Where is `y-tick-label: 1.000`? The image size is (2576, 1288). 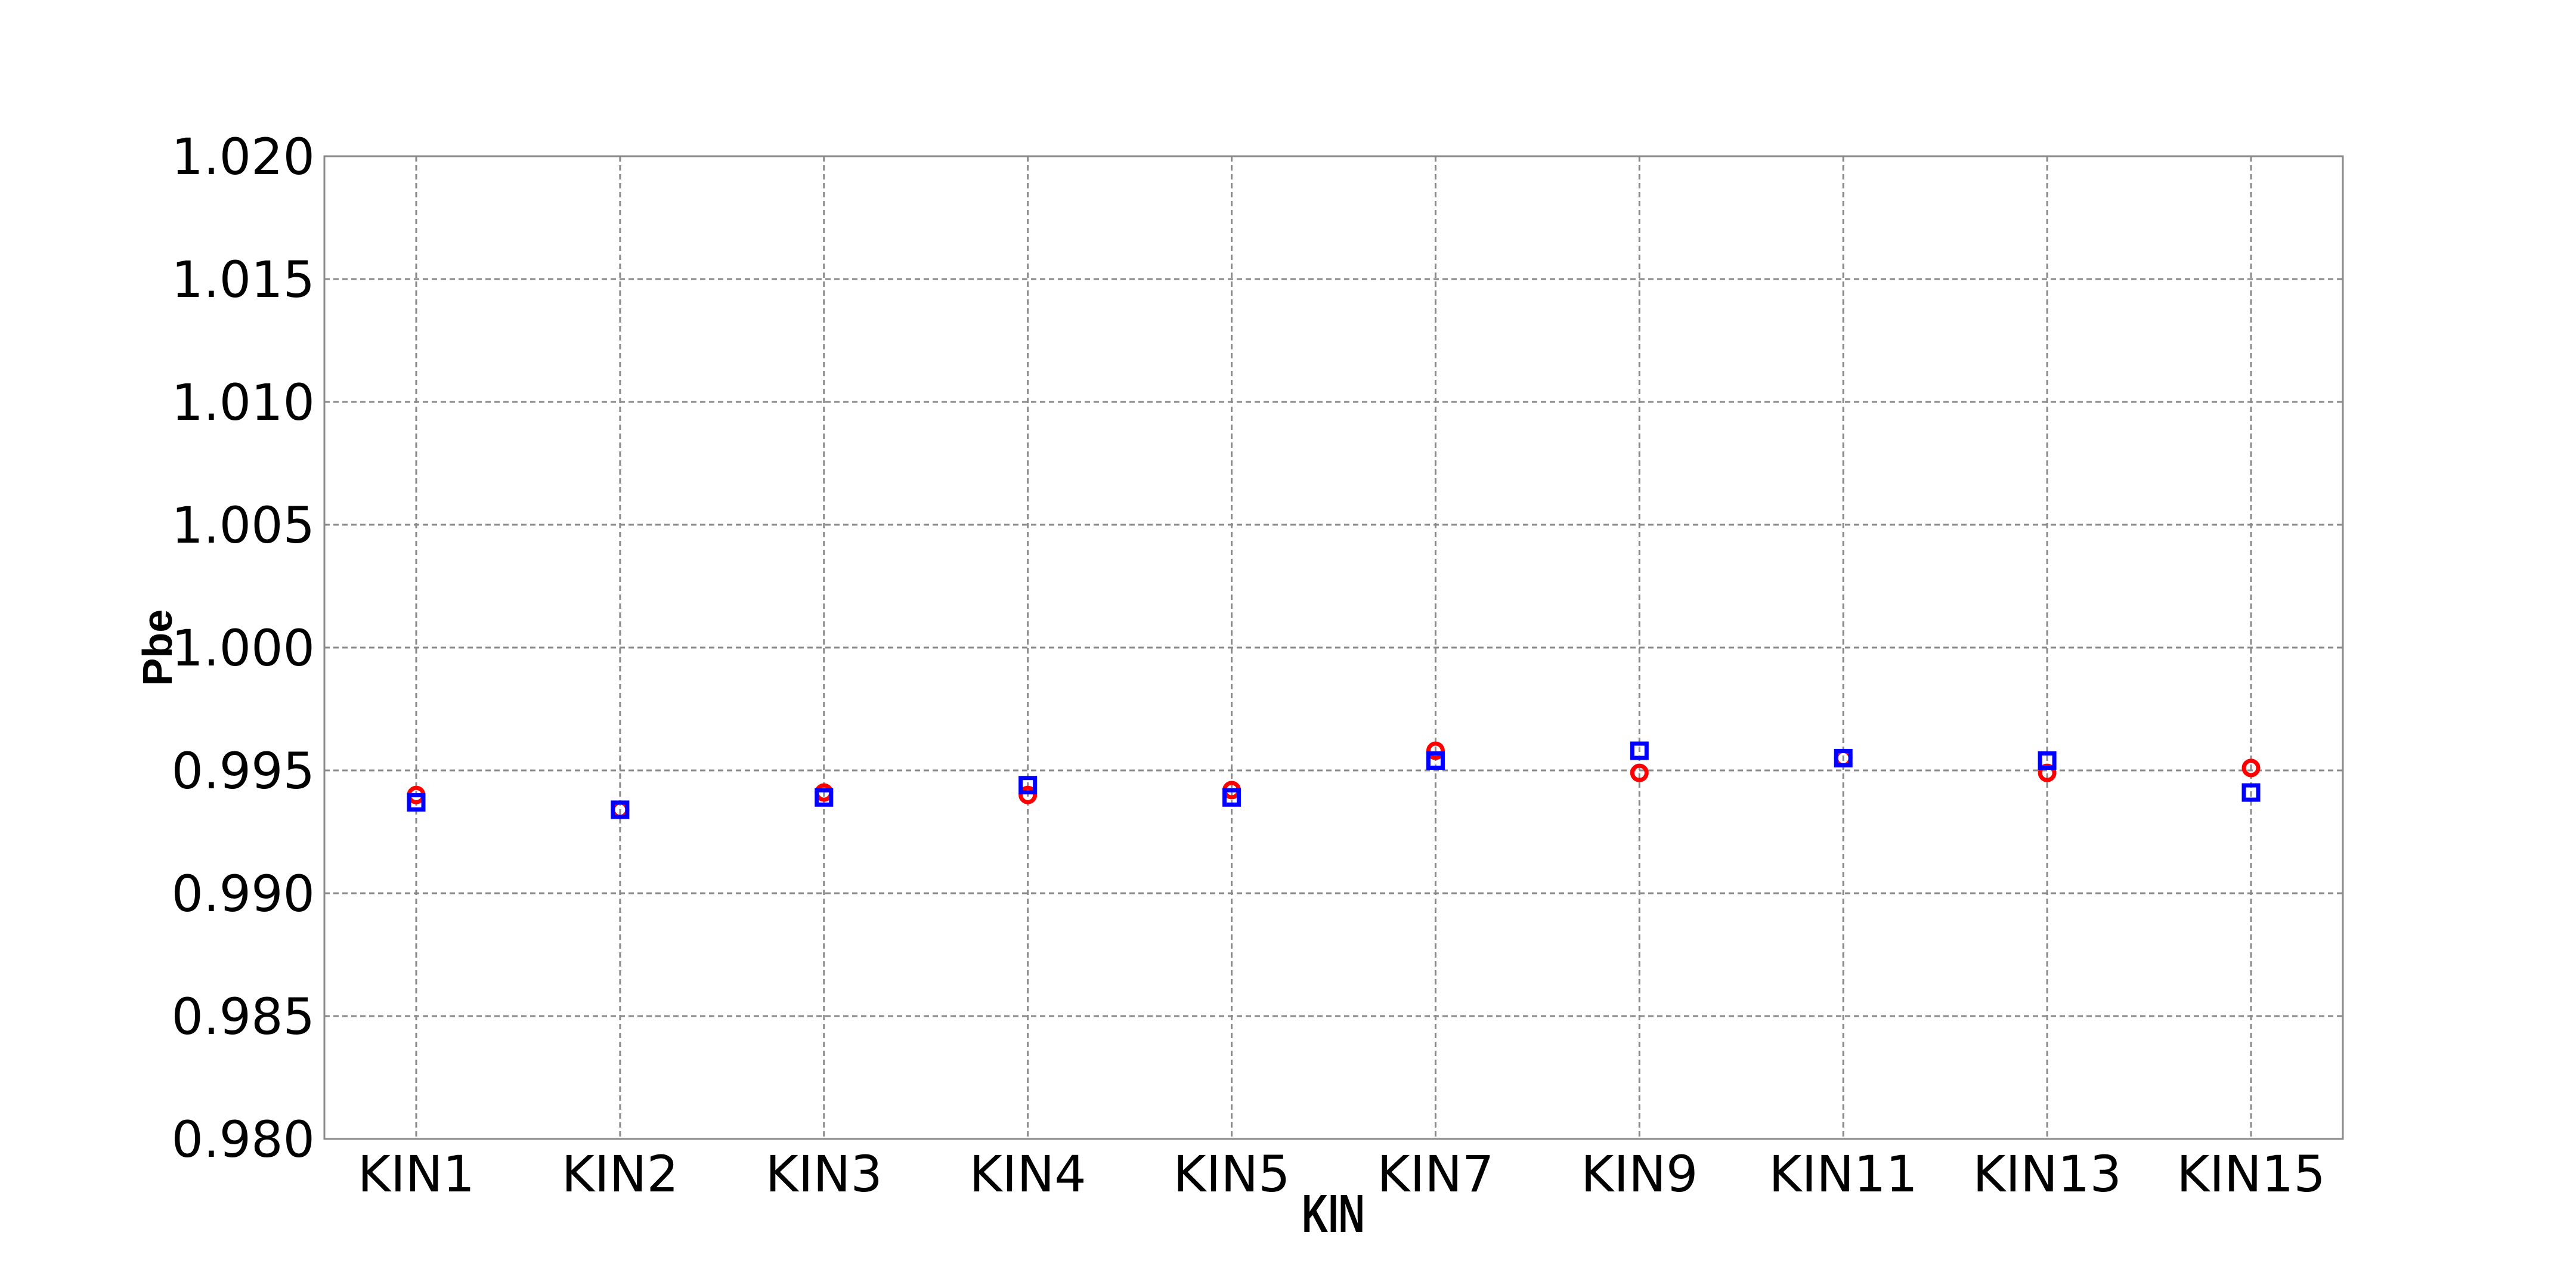 y-tick-label: 1.000 is located at coordinates (243, 648).